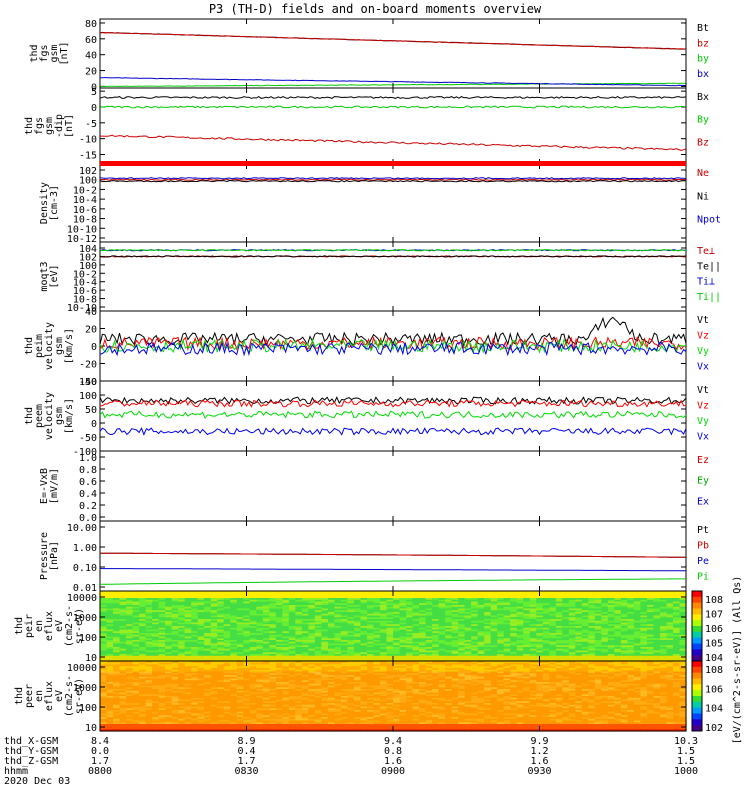  What do you see at coordinates (82, 528) in the screenshot?
I see `y-tick-label: 10.00` at bounding box center [82, 528].